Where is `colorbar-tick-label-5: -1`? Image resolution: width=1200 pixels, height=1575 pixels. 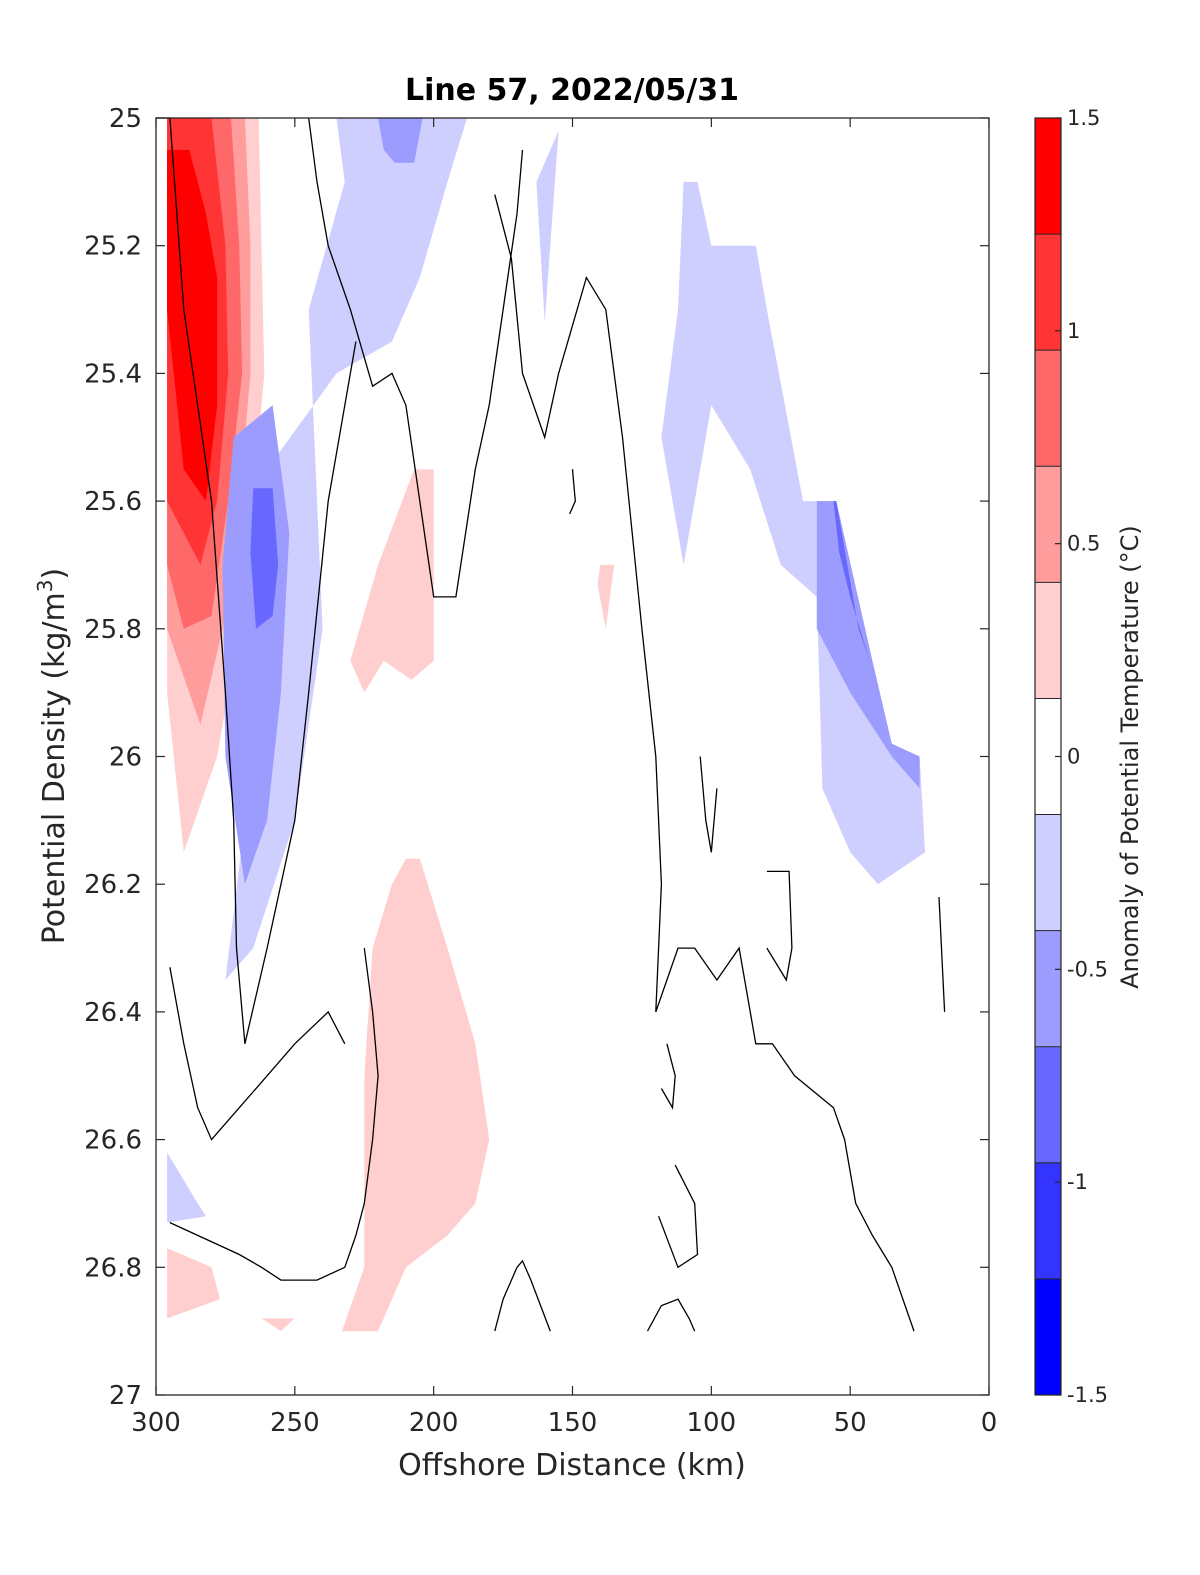 colorbar-tick-label-5: -1 is located at coordinates (1077, 1182).